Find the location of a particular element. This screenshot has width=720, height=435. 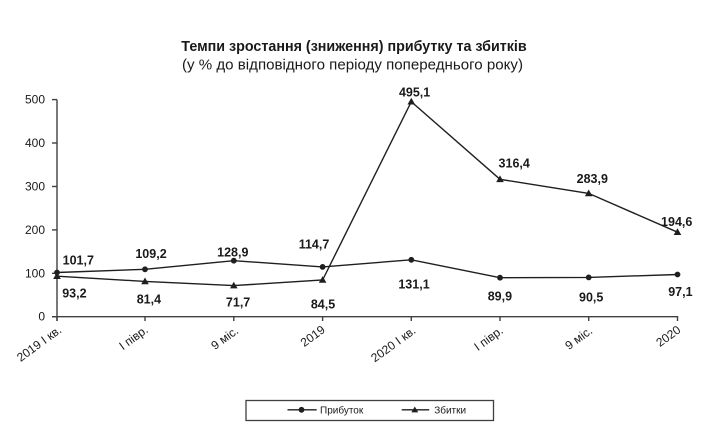

svg-text: 400 is located at coordinates (35, 143).